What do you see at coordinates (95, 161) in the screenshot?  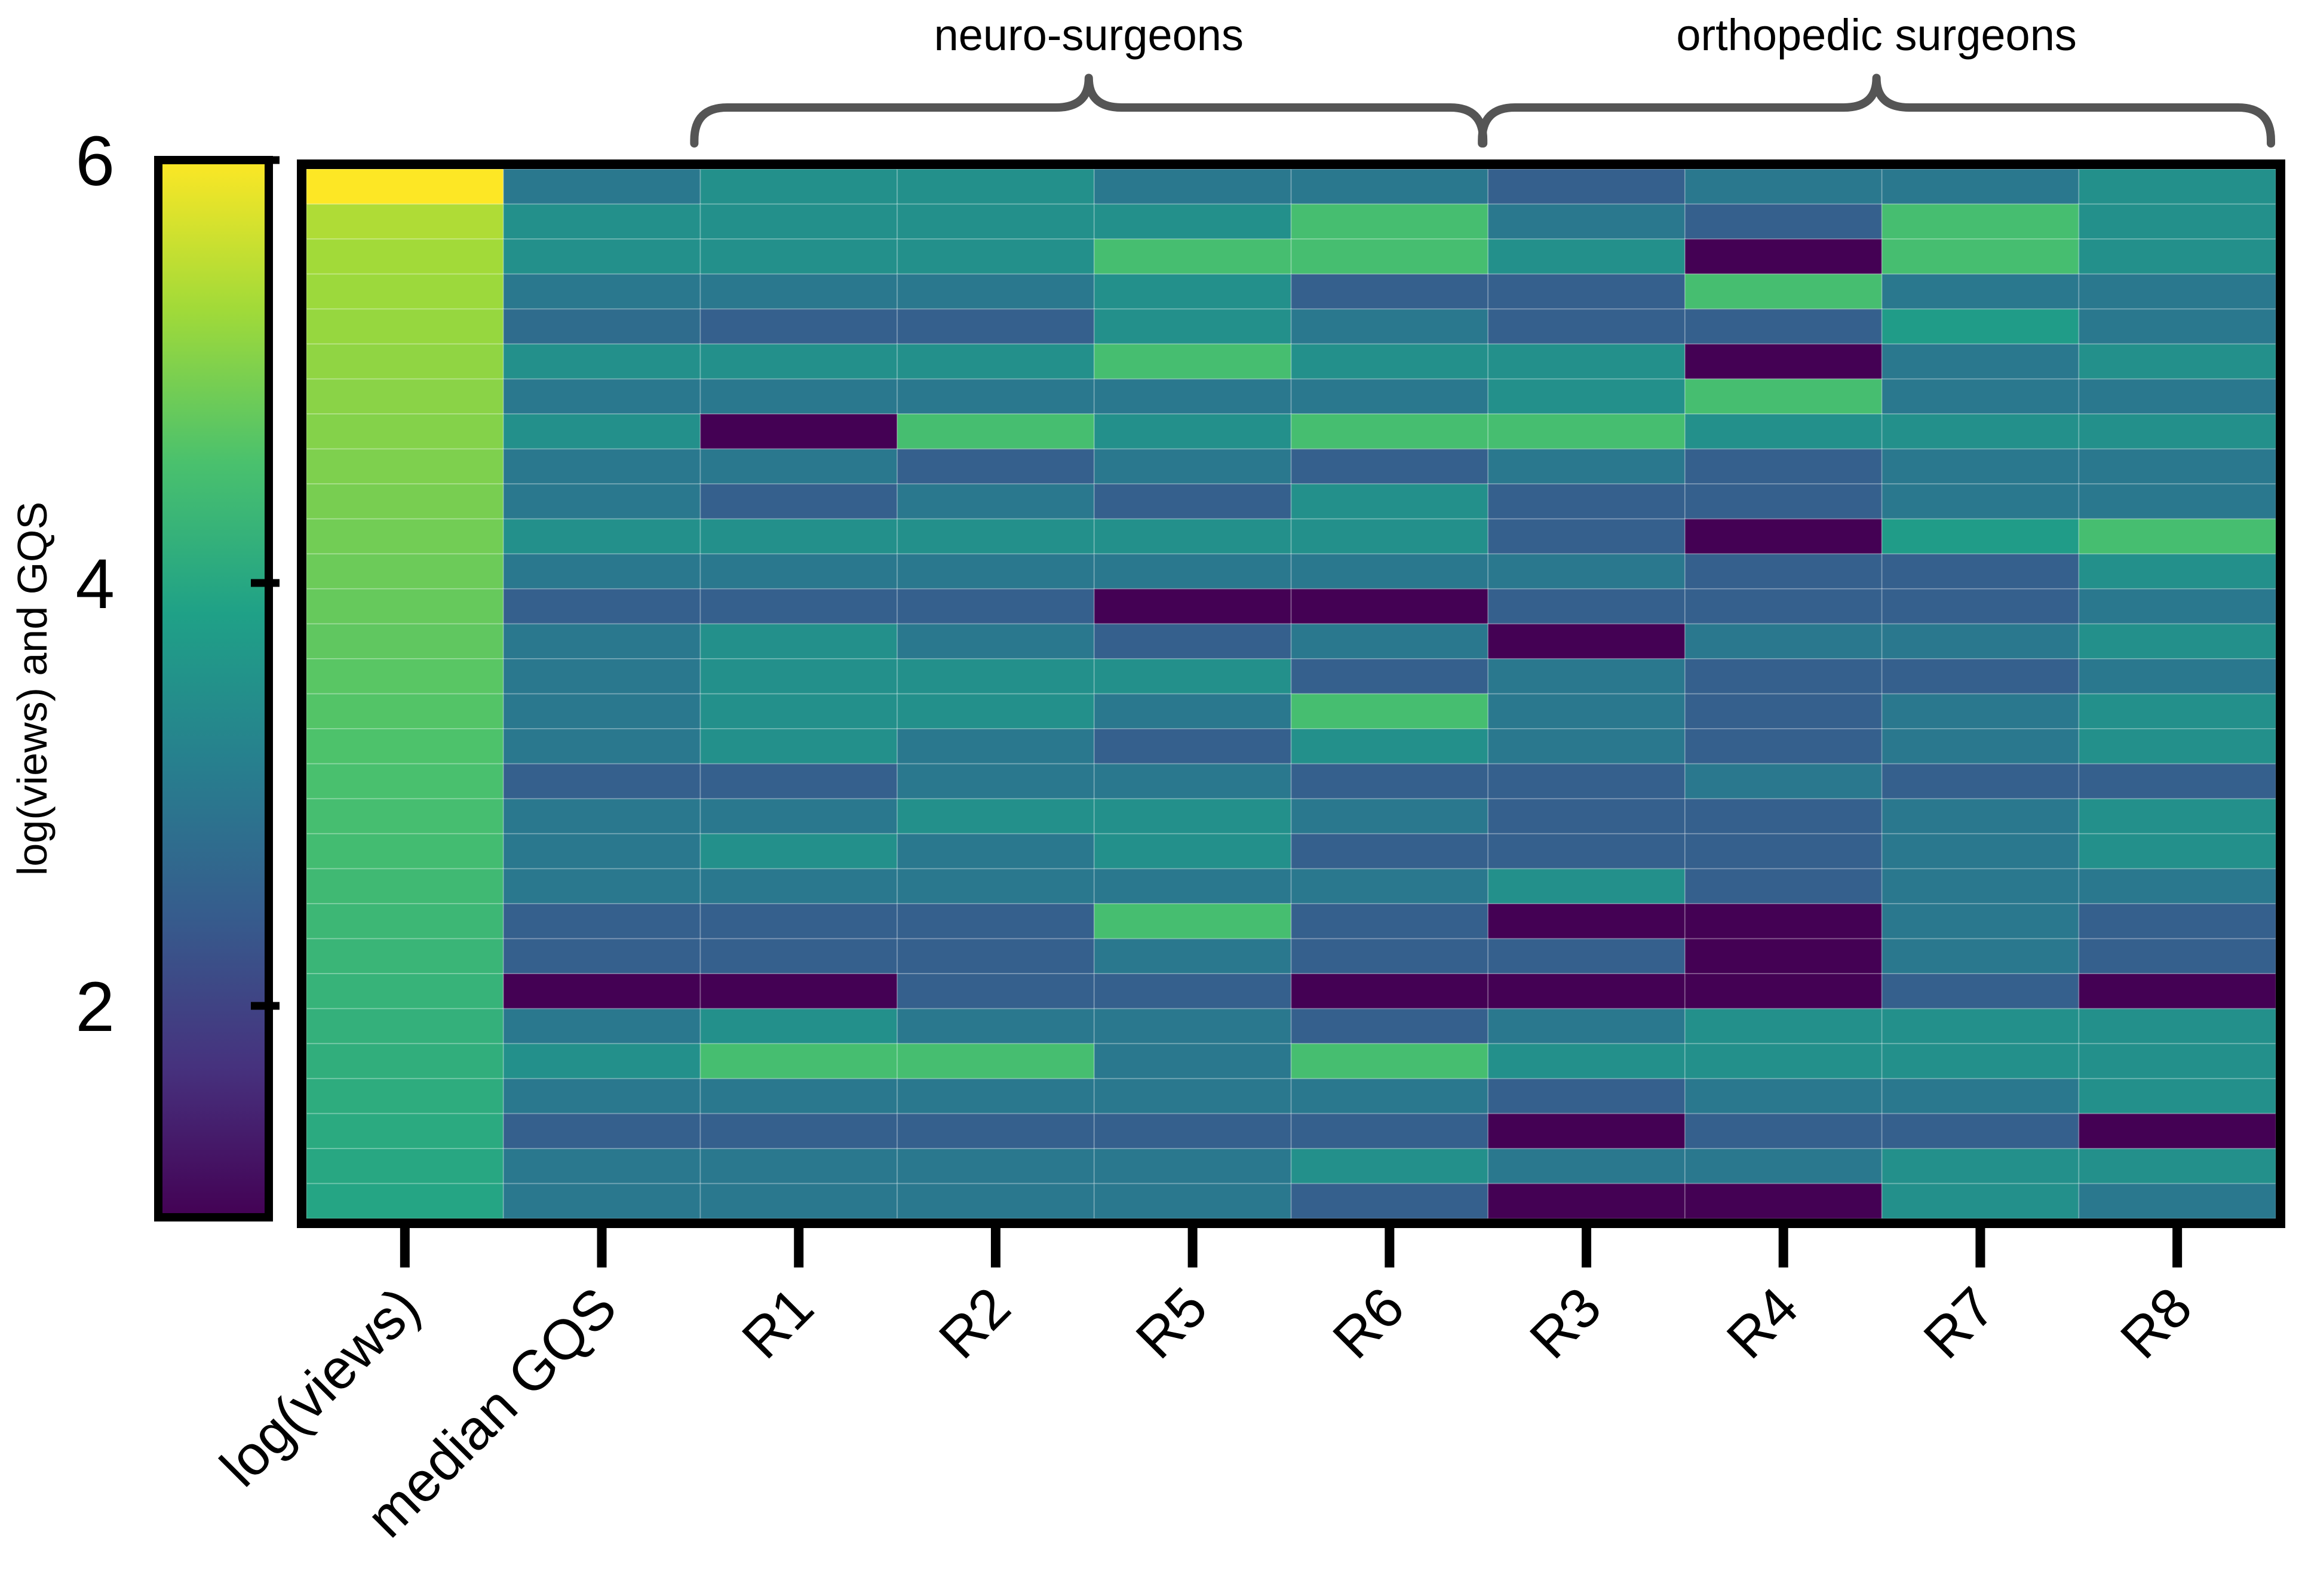 I see `colorbar-tick-label: 6` at bounding box center [95, 161].